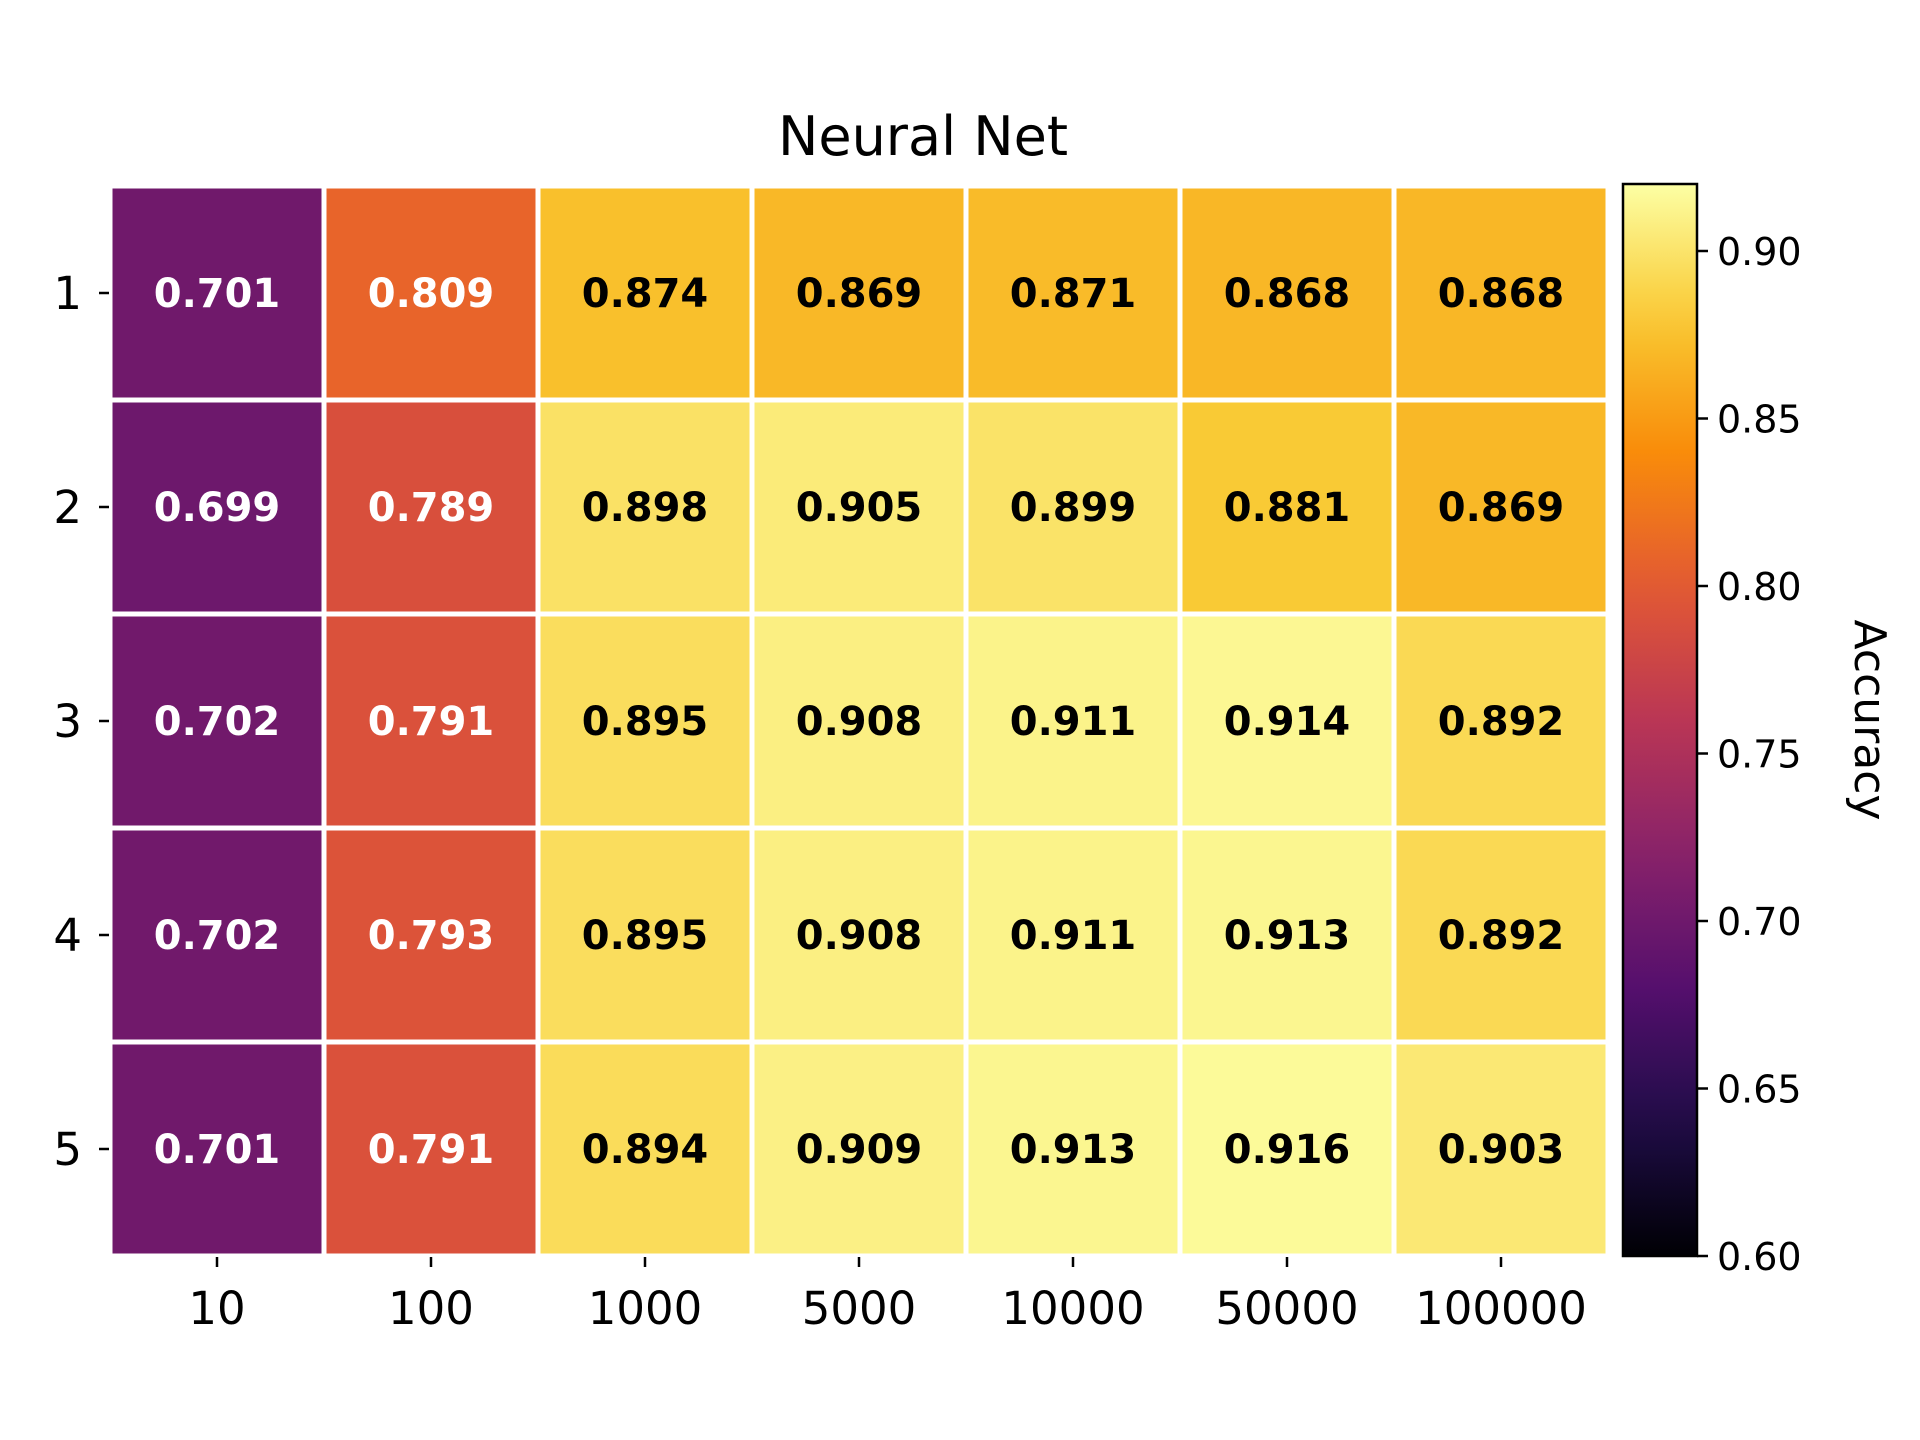 The image size is (1920, 1440). Describe the element at coordinates (1711, 730) in the screenshot. I see `colorbar: 0.60 0.65 0.70 0.75 0.80 0.85 0.90` at that location.